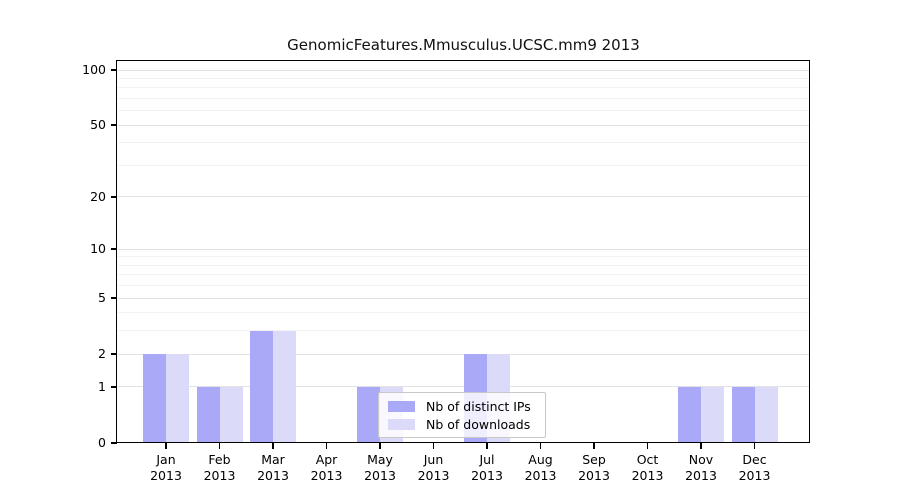 This screenshot has height=500, width=900. Describe the element at coordinates (380, 467) in the screenshot. I see `x-axis-tick-label: May 2013` at that location.